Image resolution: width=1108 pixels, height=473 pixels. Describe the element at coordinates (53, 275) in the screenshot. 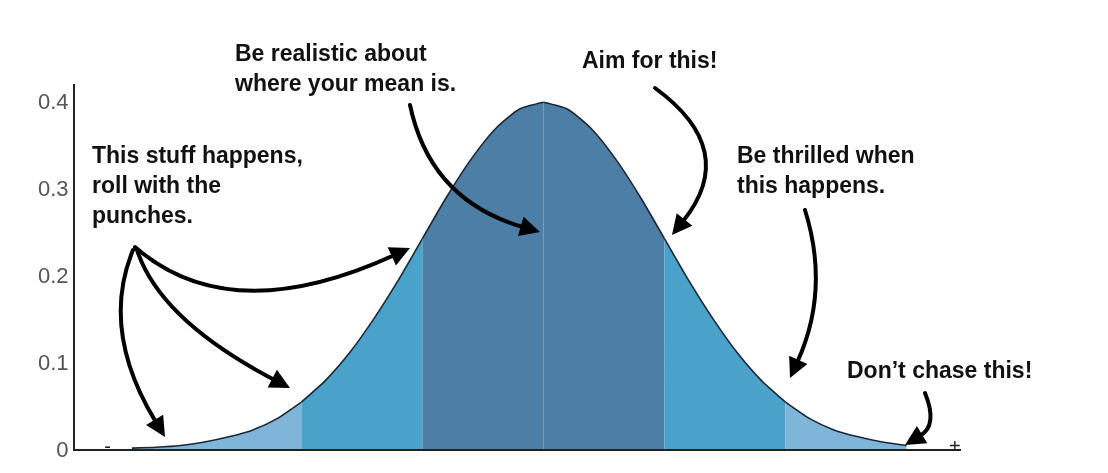

I see `y-tick-label: 0.2` at that location.